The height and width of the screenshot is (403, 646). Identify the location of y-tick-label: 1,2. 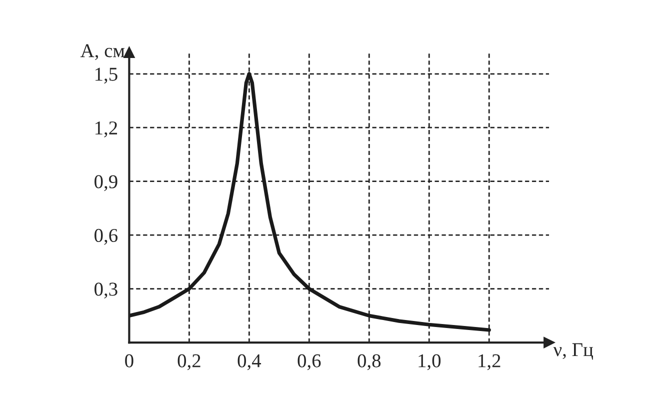
(106, 129).